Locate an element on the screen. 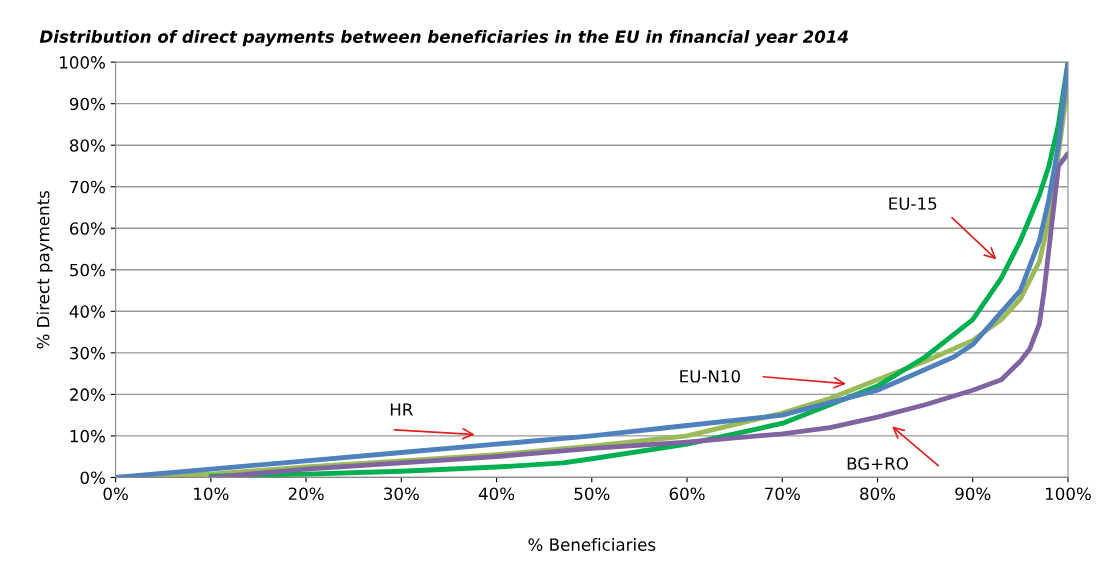  annotation: BG+RO is located at coordinates (877, 463).